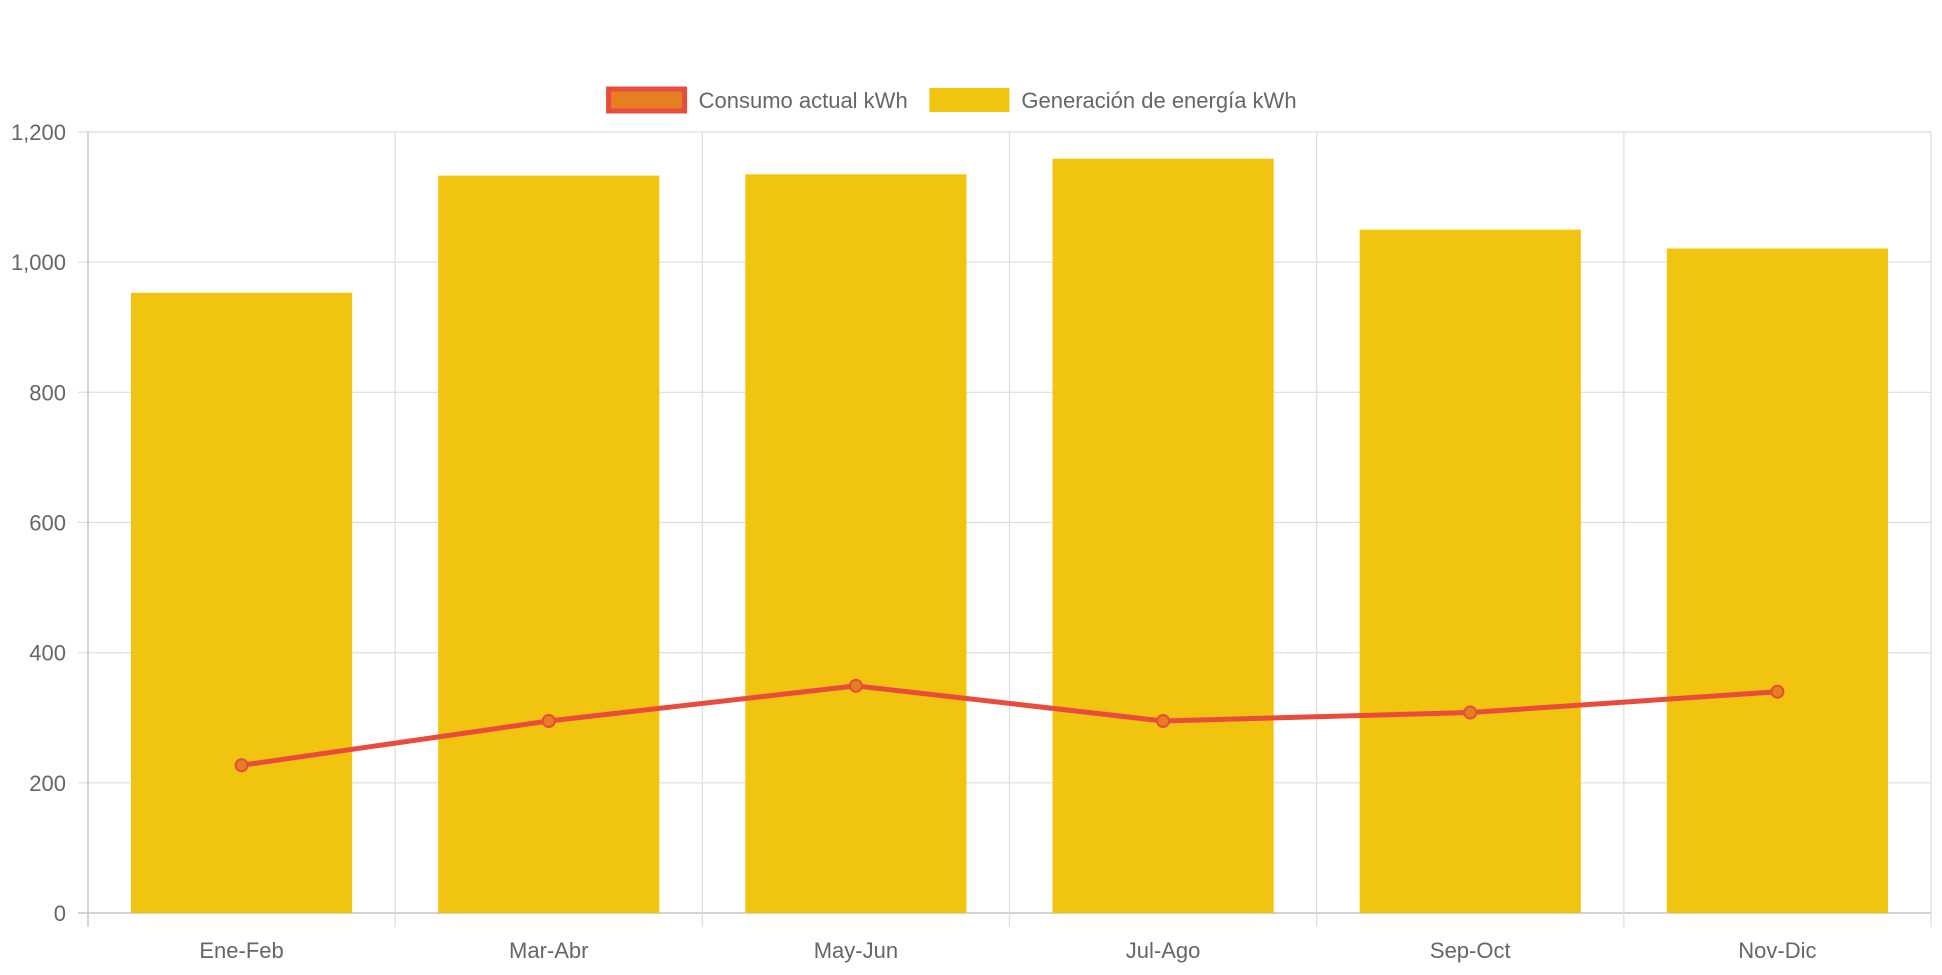  I want to click on y-tick-label: 800, so click(47, 392).